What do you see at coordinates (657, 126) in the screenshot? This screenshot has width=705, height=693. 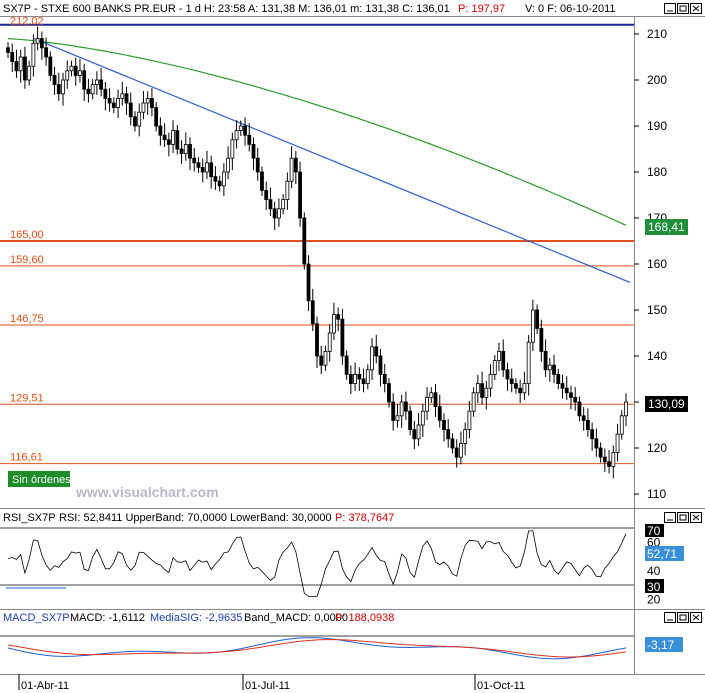 I see `y-tick-label: 190` at bounding box center [657, 126].